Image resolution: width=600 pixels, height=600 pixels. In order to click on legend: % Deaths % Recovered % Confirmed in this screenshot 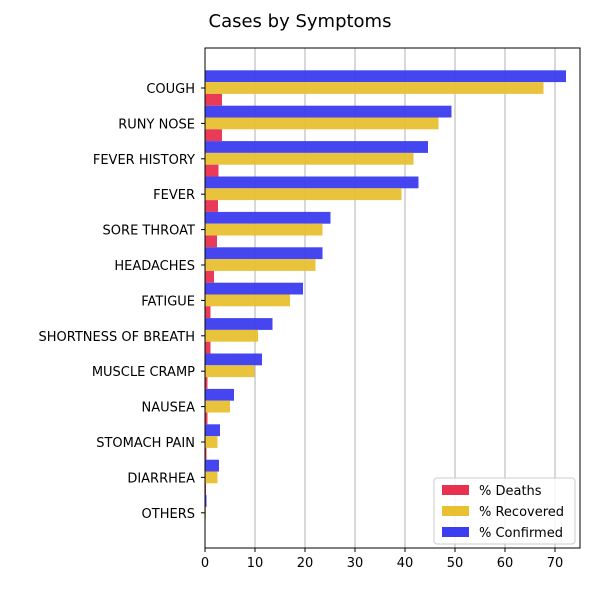, I will do `click(504, 511)`.